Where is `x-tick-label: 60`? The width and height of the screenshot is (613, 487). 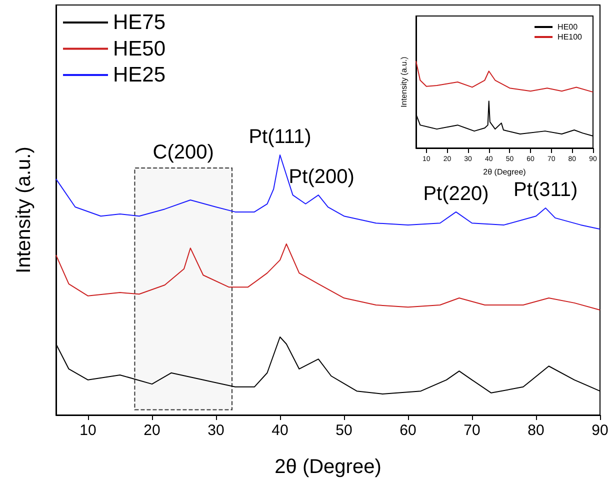
x-tick-label: 60 is located at coordinates (408, 430).